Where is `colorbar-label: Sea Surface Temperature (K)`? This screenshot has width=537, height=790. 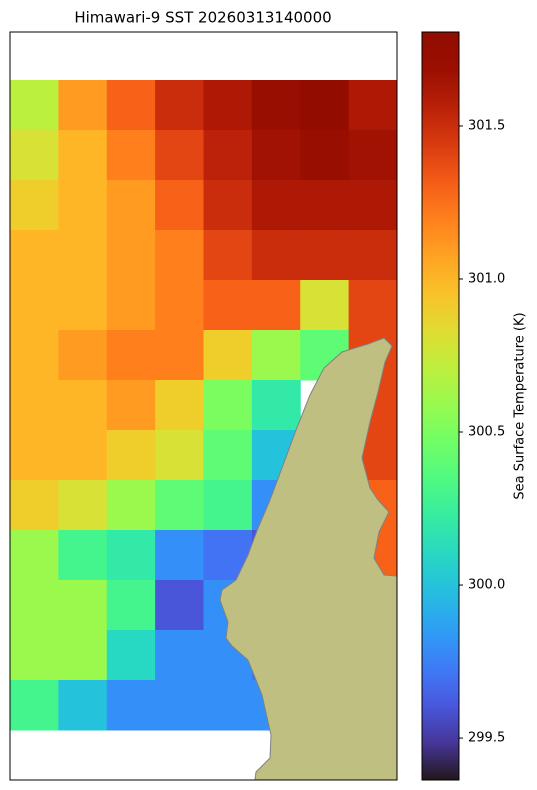
colorbar-label: Sea Surface Temperature (K) is located at coordinates (520, 405).